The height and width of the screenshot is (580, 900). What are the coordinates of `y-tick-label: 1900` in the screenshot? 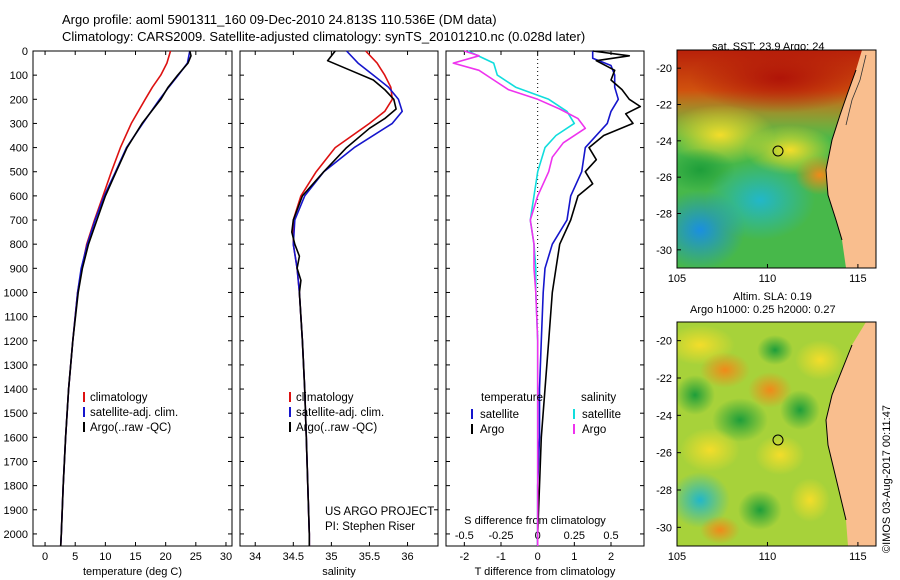 It's located at (16, 511).